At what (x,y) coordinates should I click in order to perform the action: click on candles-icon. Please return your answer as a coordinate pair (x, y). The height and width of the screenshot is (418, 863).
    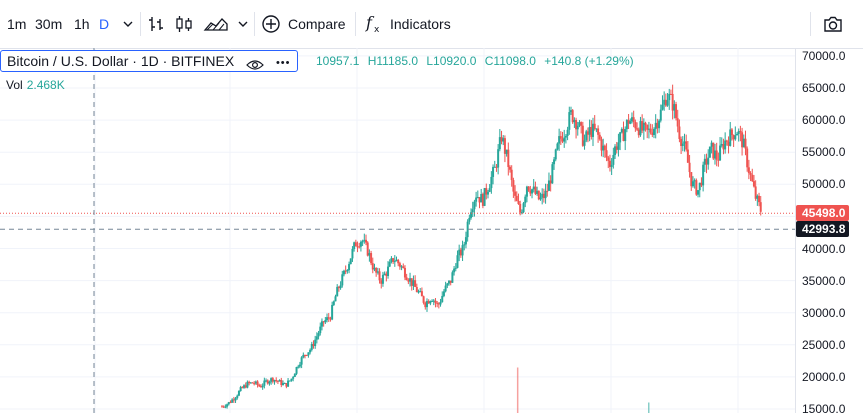
    Looking at the image, I should click on (184, 24).